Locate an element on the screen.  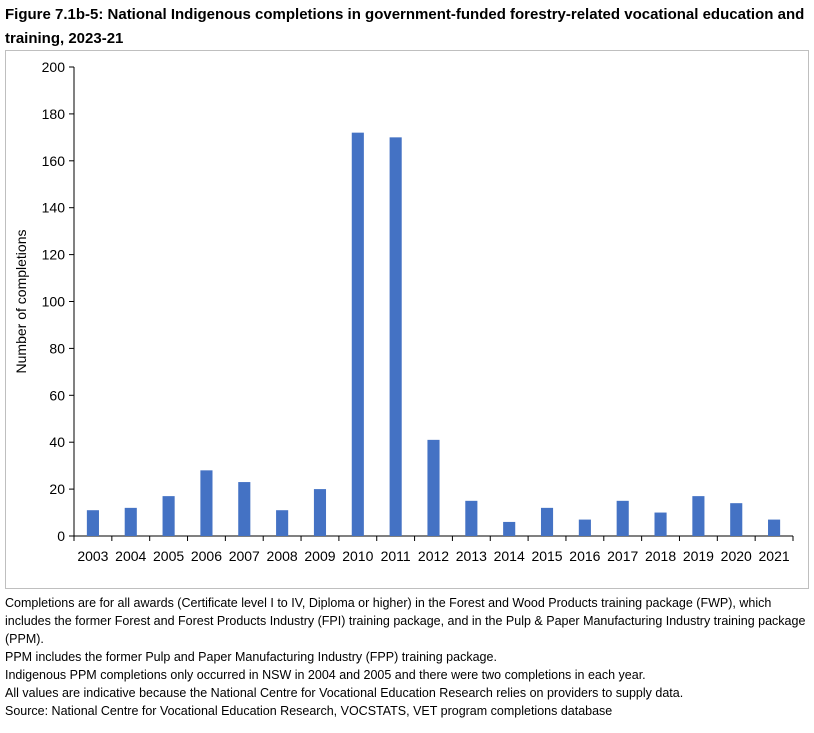
bar-2003 is located at coordinates (92, 523).